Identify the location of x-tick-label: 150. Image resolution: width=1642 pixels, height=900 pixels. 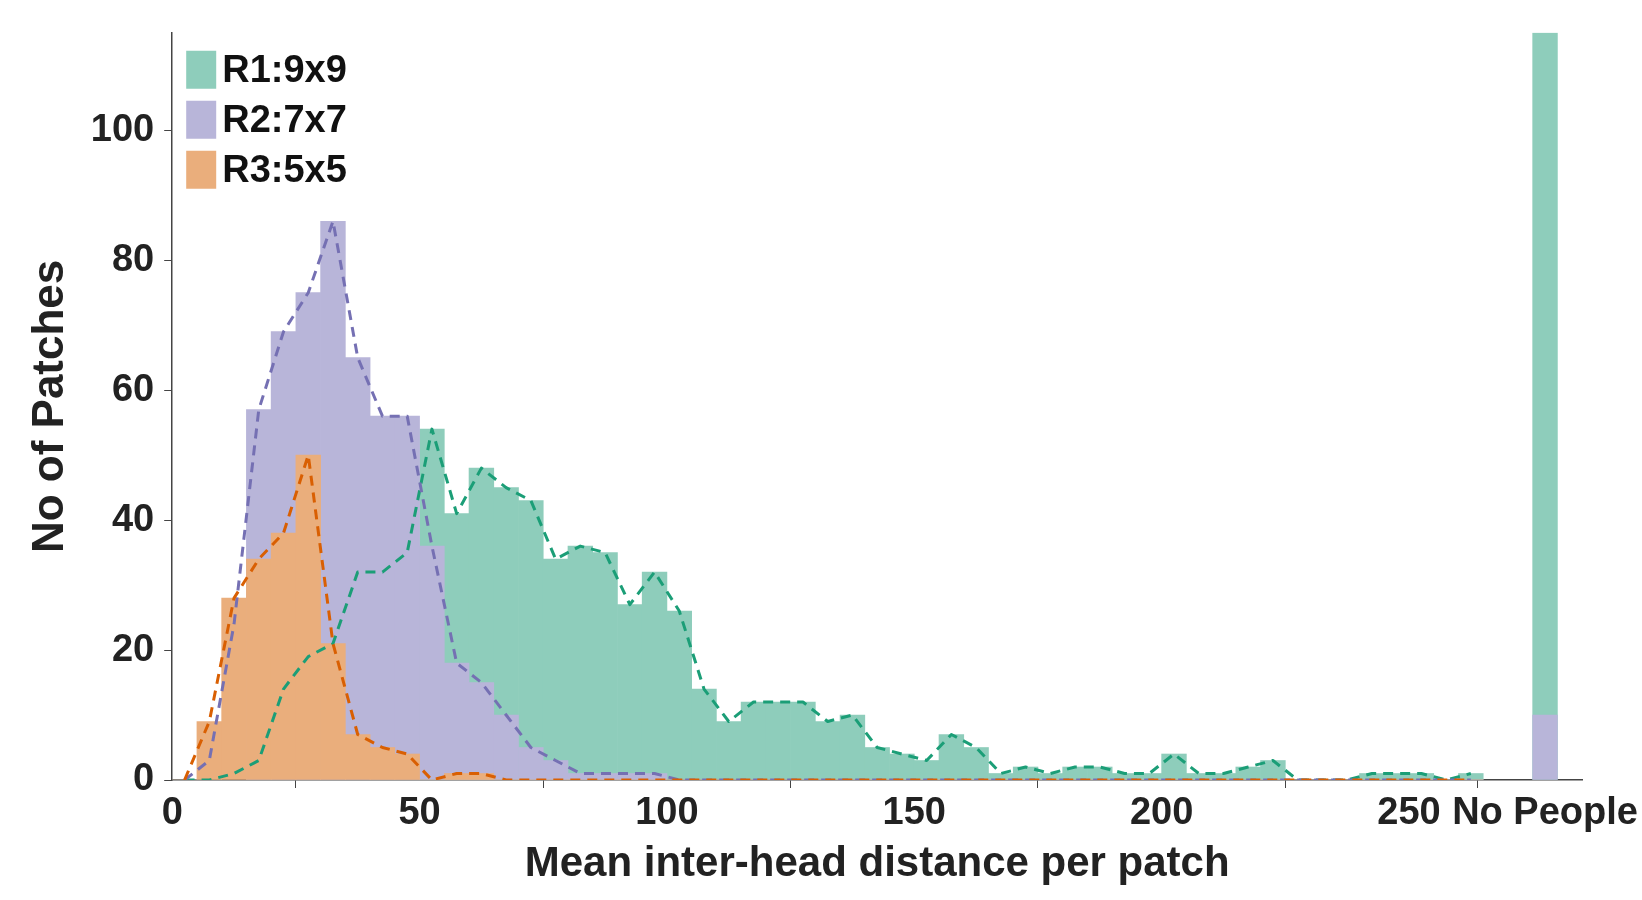
(914, 811).